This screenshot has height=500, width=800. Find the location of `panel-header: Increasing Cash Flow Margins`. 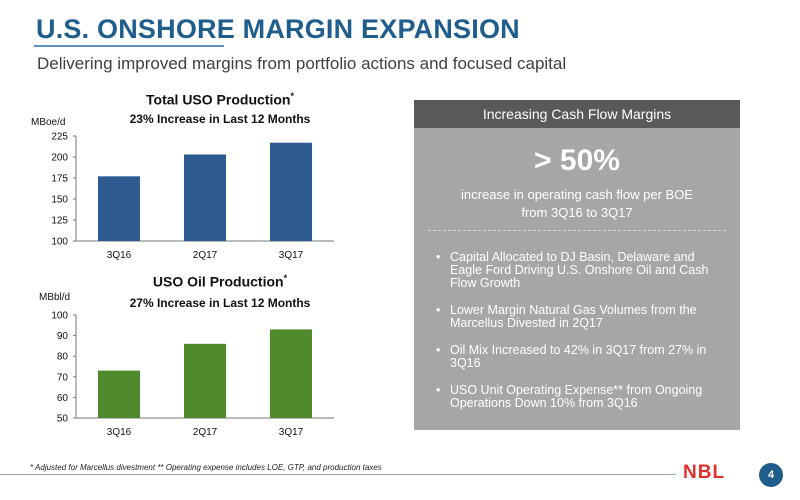

panel-header: Increasing Cash Flow Margins is located at coordinates (577, 114).